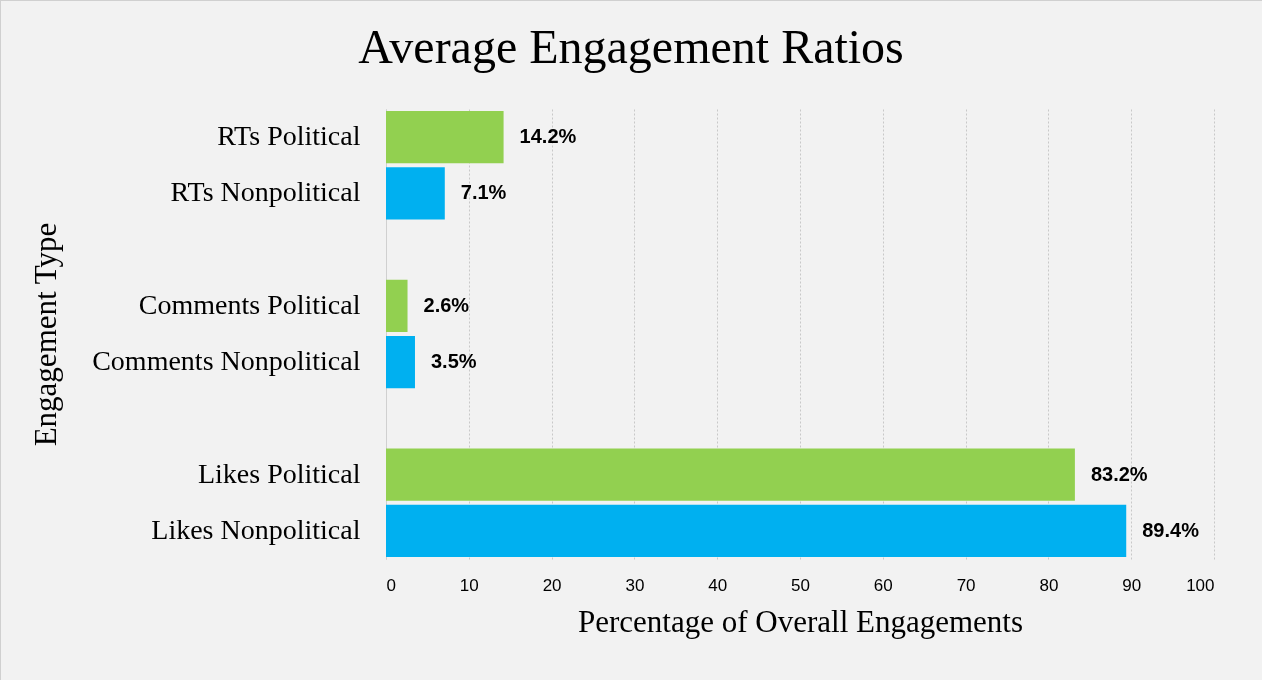 The height and width of the screenshot is (680, 1262). What do you see at coordinates (552, 585) in the screenshot?
I see `x-tick-label: 20` at bounding box center [552, 585].